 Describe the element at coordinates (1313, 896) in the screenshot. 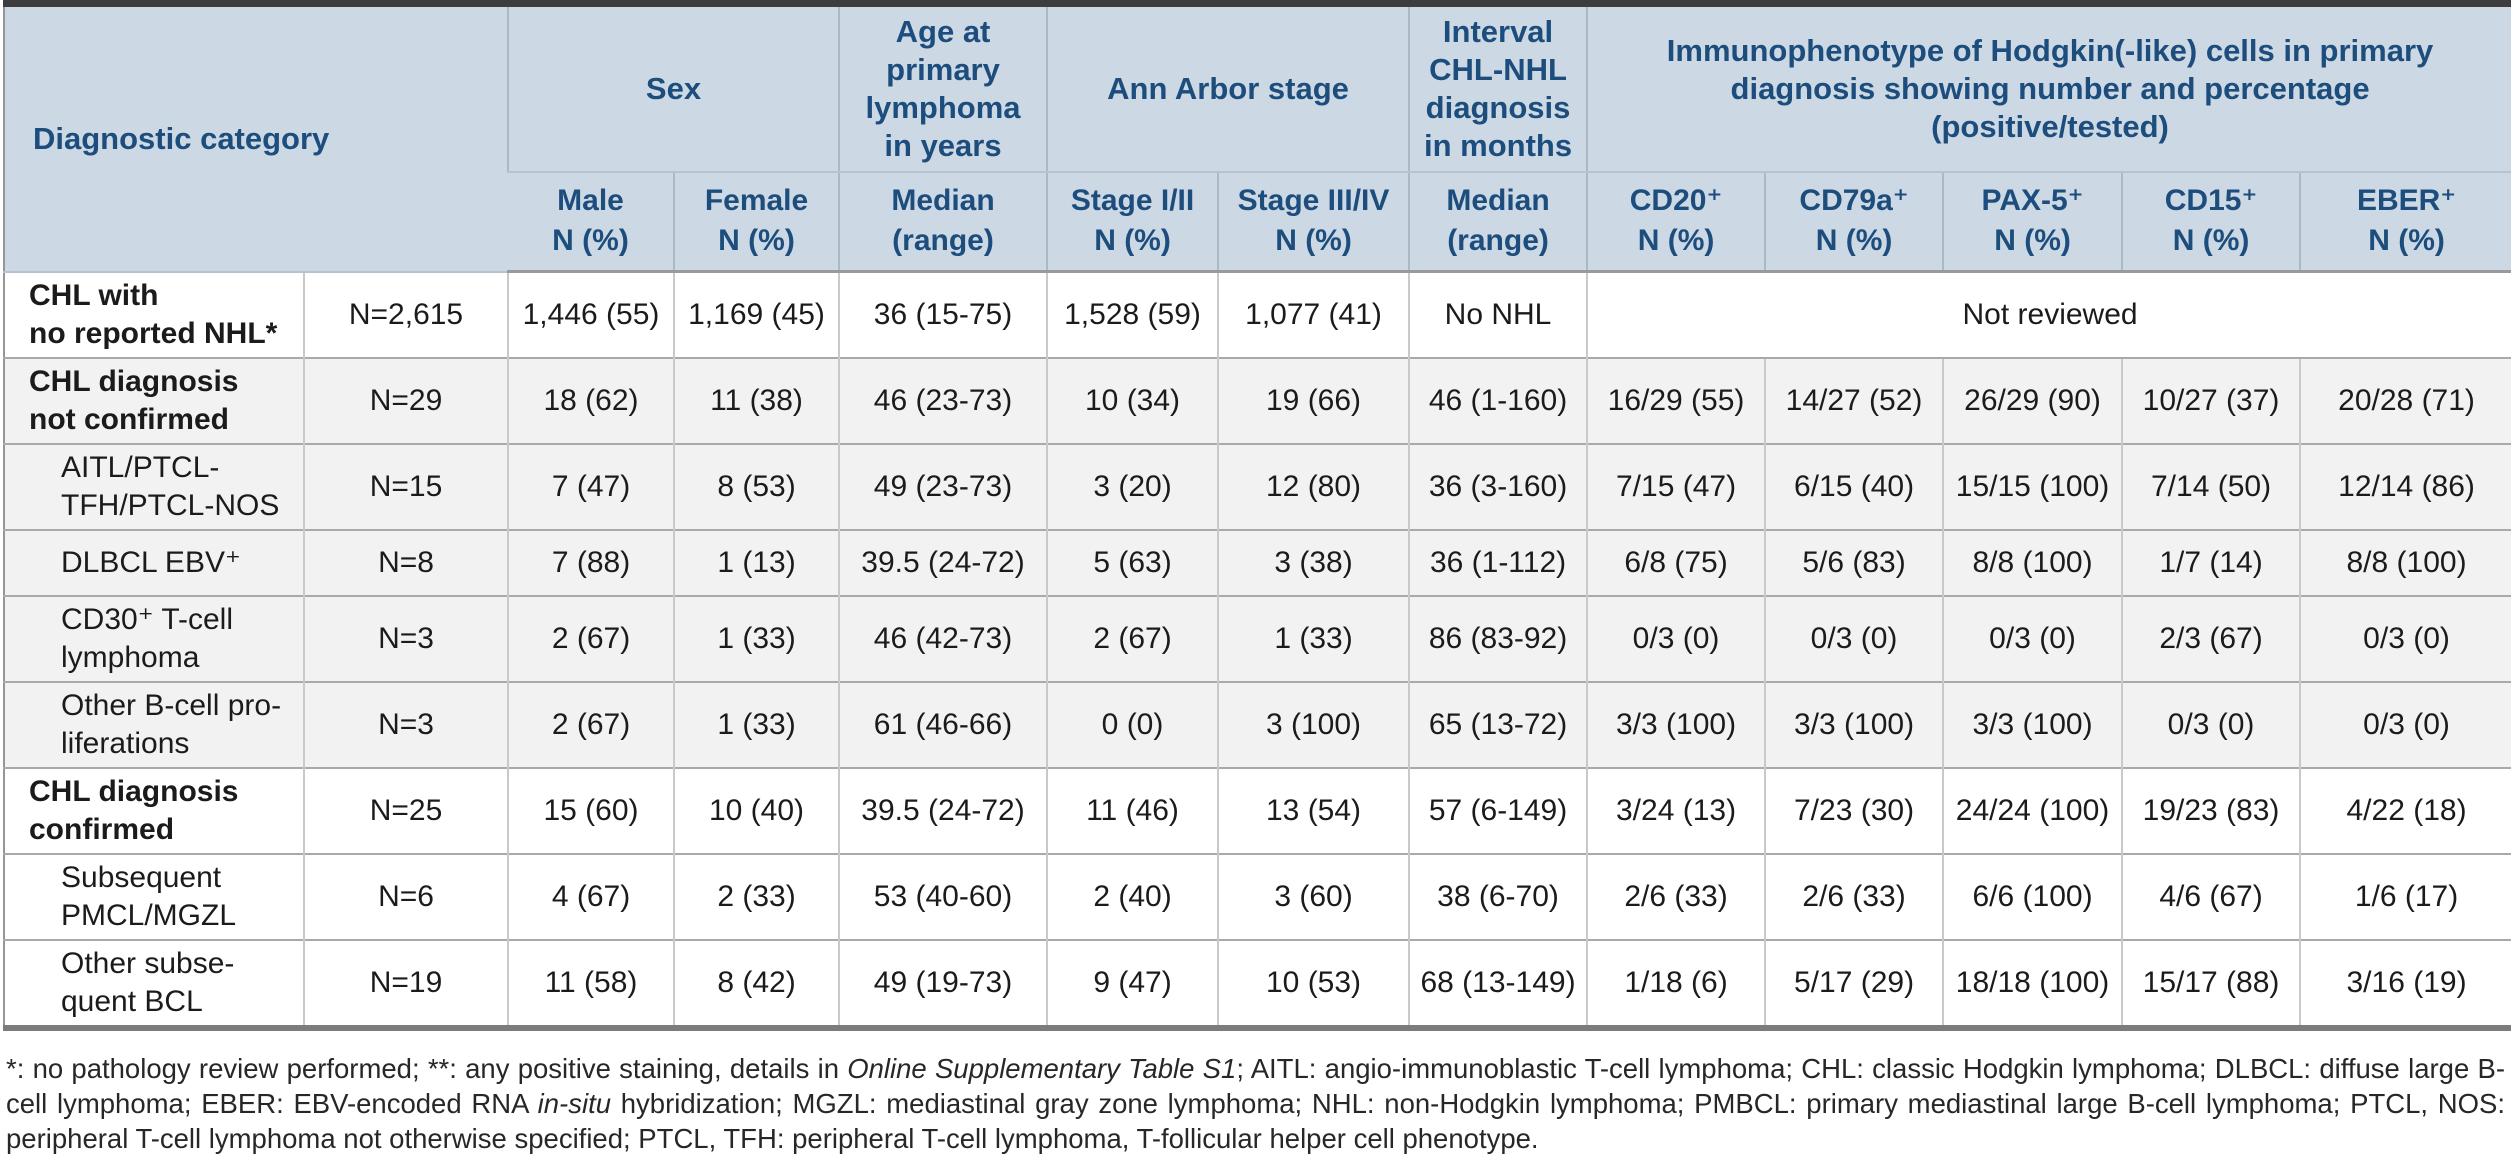

I see `data-cell: 3 (60)` at that location.